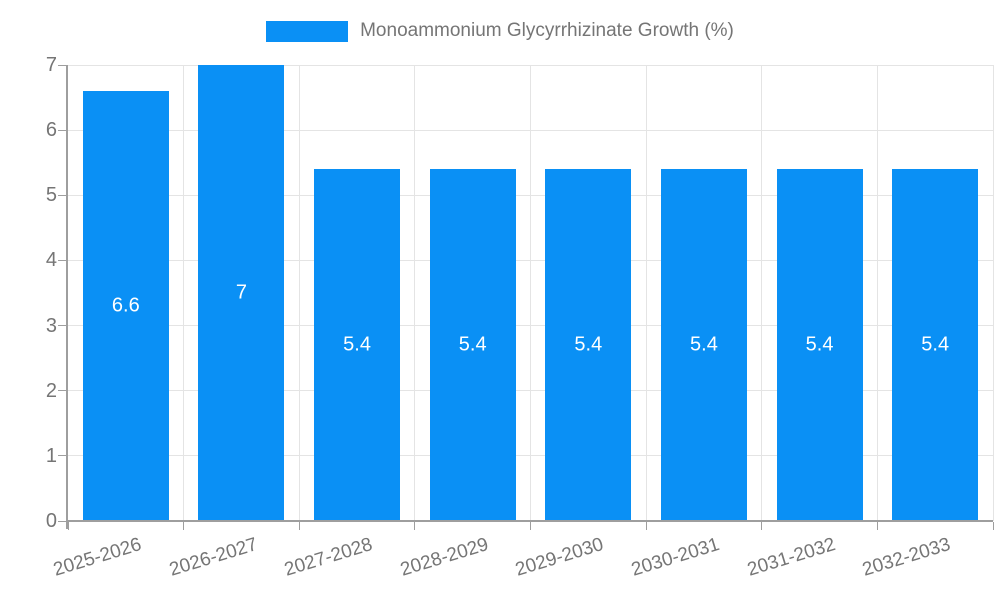 Image resolution: width=1000 pixels, height=600 pixels. What do you see at coordinates (51, 65) in the screenshot?
I see `y-axis-tick-label: 7` at bounding box center [51, 65].